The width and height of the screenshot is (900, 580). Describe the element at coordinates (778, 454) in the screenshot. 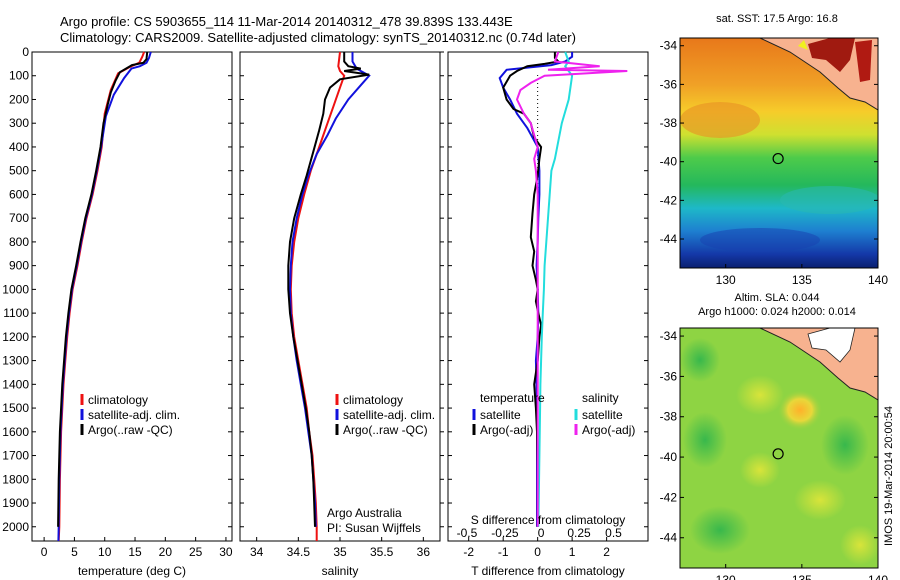

I see `sla-argo-position-marker` at that location.